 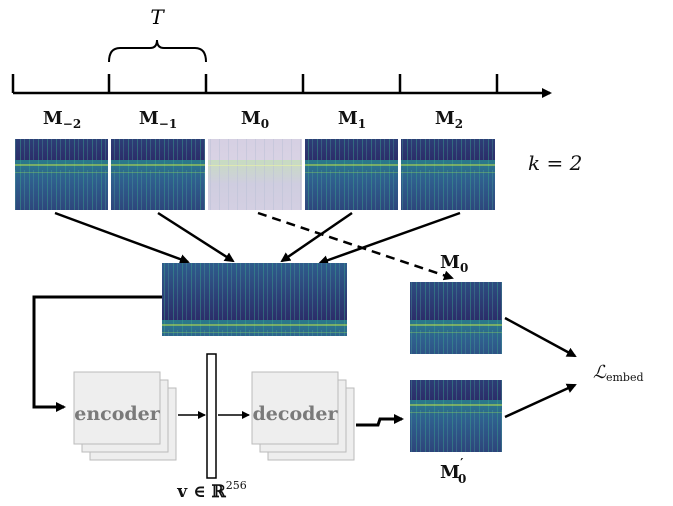 What do you see at coordinates (456, 318) in the screenshot?
I see `target-spectrogram` at bounding box center [456, 318].